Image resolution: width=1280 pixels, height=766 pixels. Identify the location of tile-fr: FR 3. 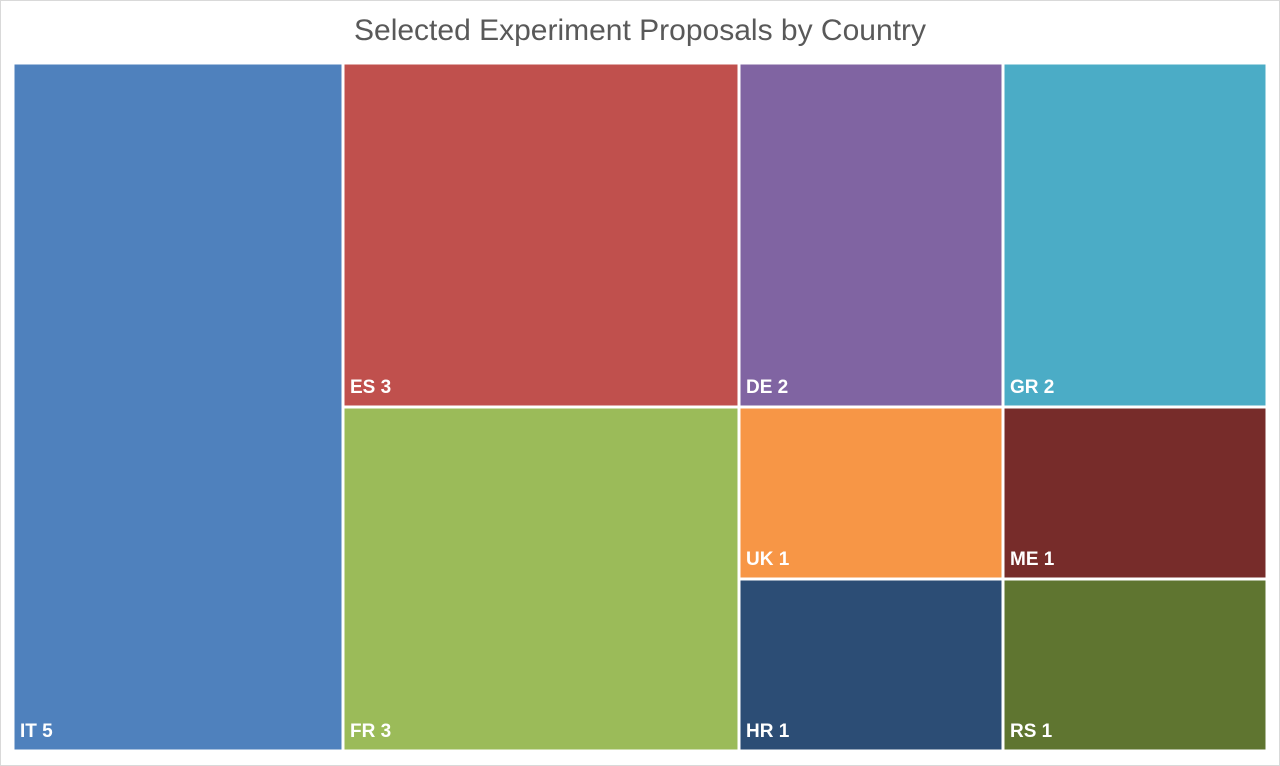
(541, 579).